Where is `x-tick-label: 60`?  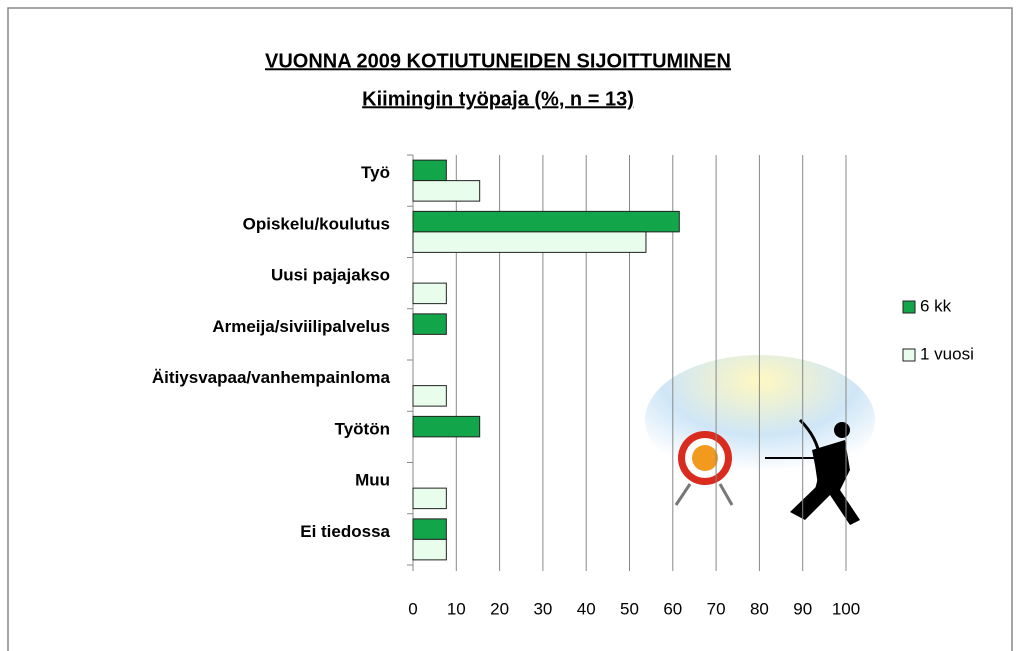
x-tick-label: 60 is located at coordinates (672, 608).